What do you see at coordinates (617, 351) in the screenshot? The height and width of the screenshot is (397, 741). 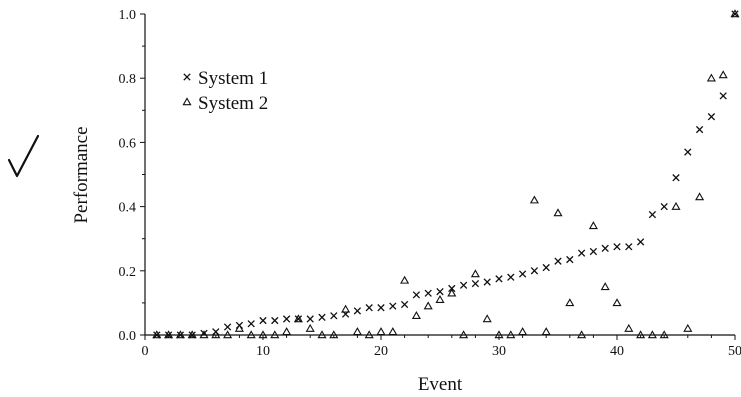 I see `x-tick-label: 40` at bounding box center [617, 351].